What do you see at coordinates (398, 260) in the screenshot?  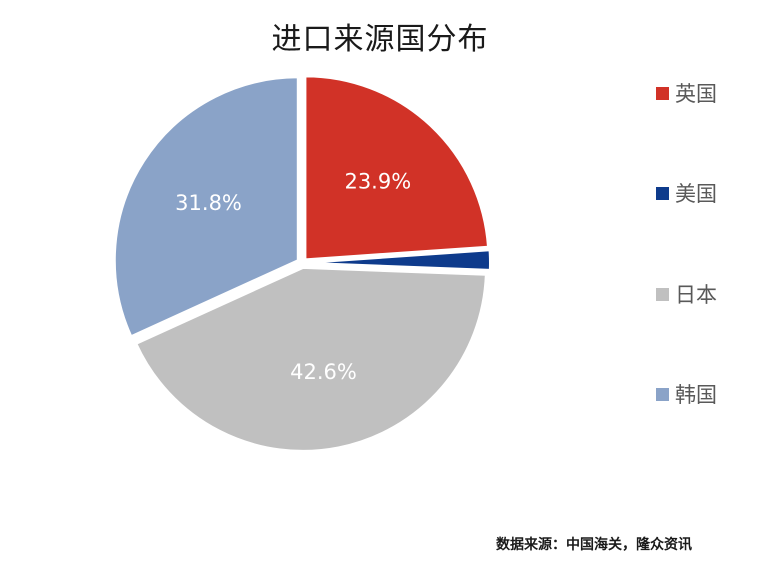 I see `slice-us` at bounding box center [398, 260].